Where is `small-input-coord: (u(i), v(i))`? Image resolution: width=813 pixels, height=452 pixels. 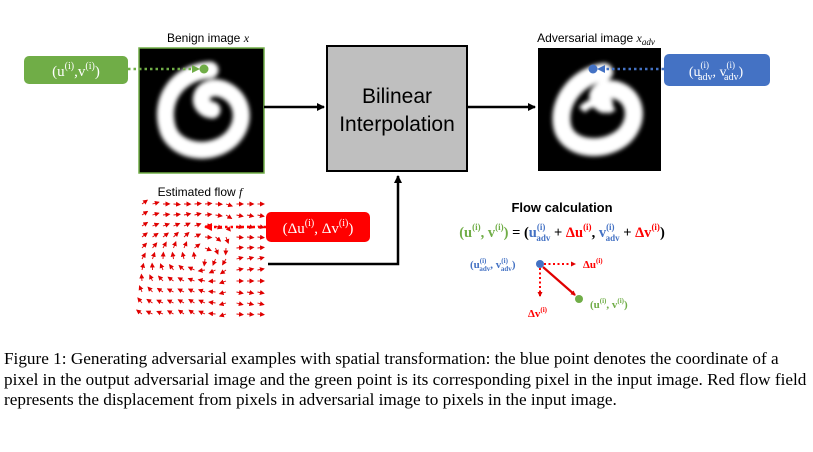
small-input-coord: (u(i), v(i)) is located at coordinates (609, 304).